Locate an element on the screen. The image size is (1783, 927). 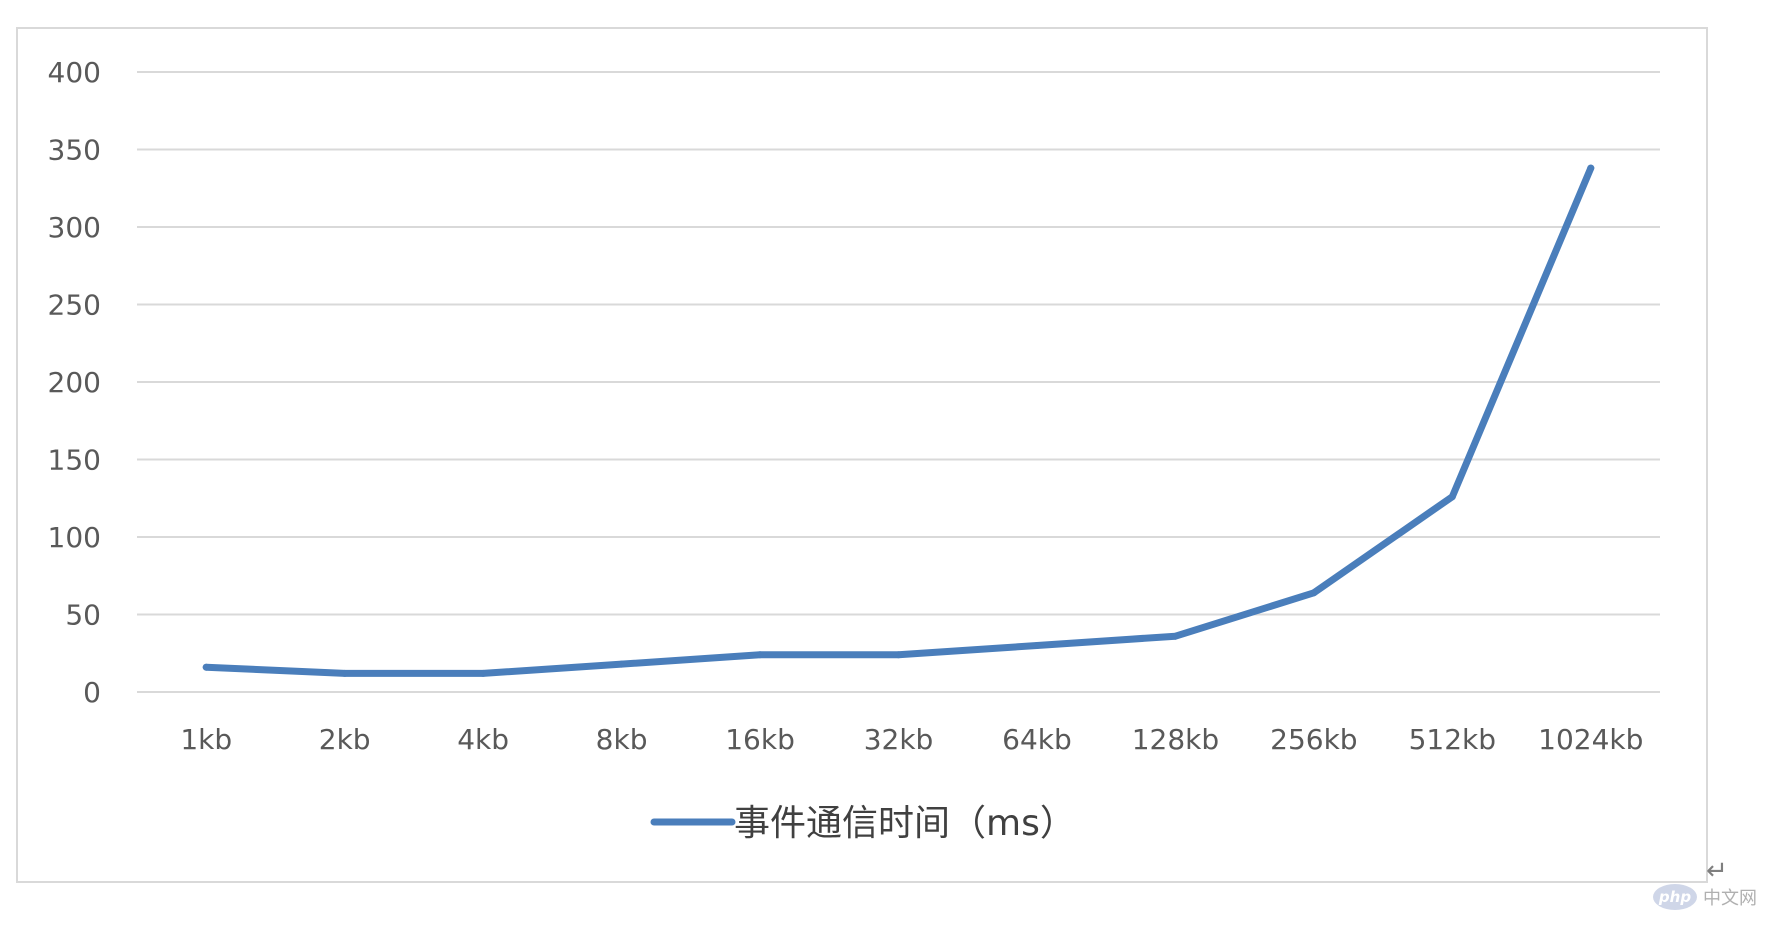
data-point-16kb is located at coordinates (760, 655).